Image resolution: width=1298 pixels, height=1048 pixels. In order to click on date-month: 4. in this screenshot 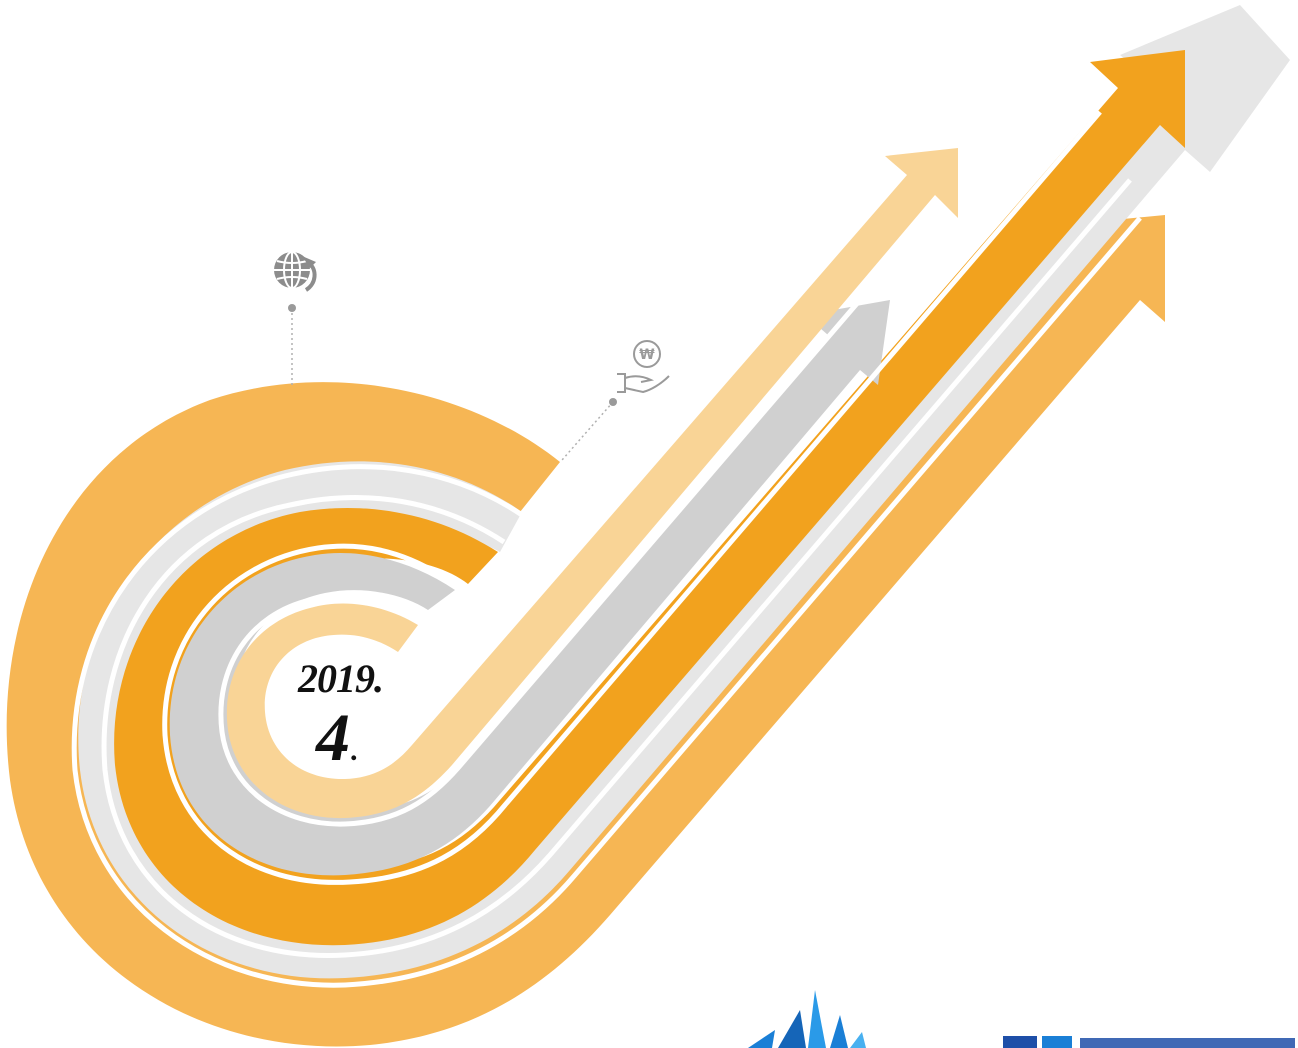, I will do `click(337, 744)`.